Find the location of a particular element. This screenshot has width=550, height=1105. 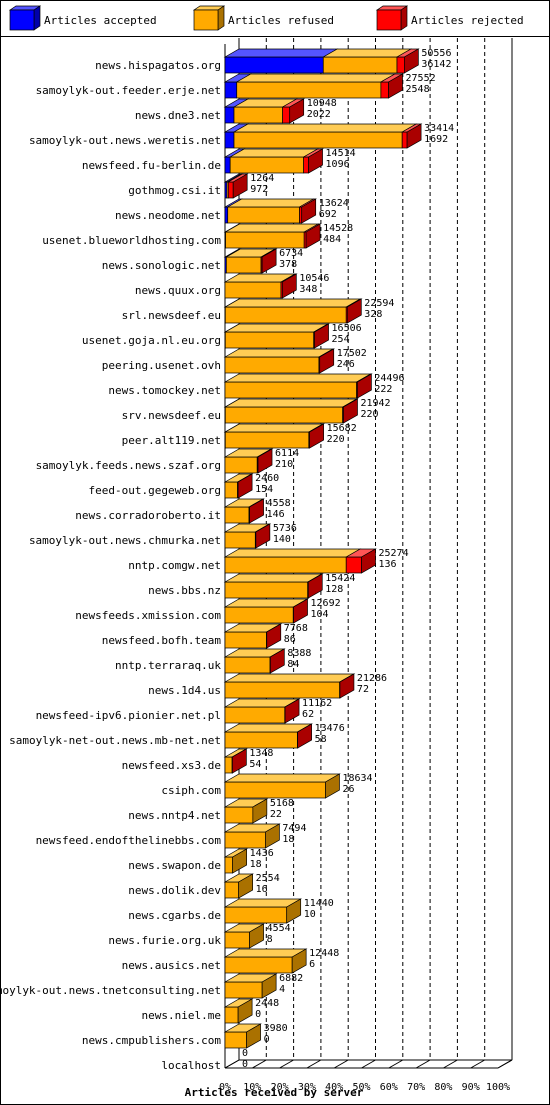

server-label: peer.alt119.net is located at coordinates (171, 440).